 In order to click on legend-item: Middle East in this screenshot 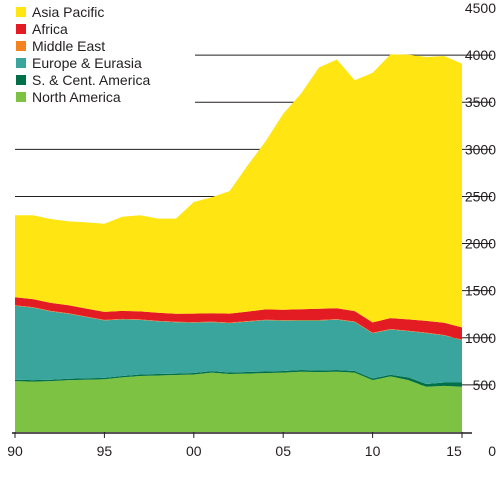, I will do `click(83, 45)`.